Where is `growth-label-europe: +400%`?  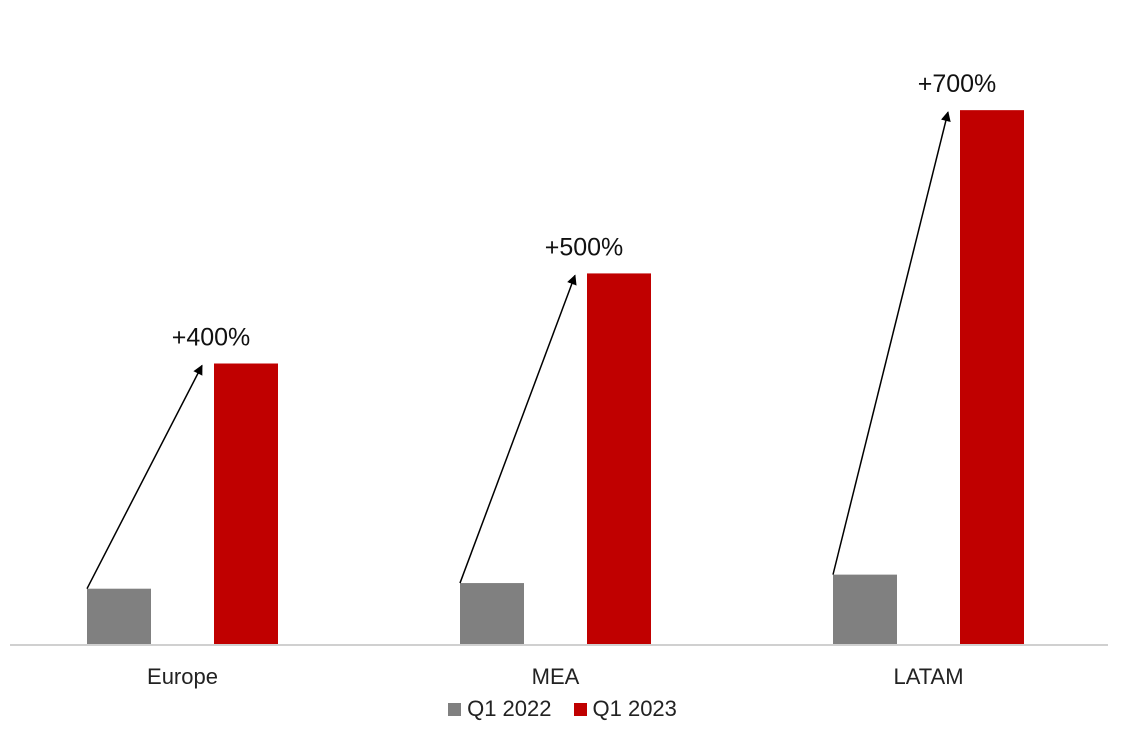
growth-label-europe: +400% is located at coordinates (211, 338).